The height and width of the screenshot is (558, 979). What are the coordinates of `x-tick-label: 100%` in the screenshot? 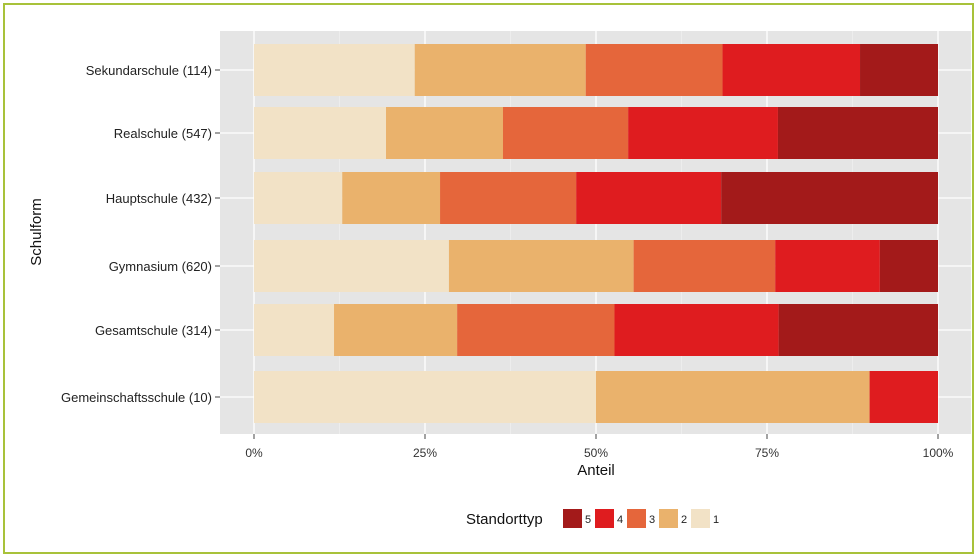 It's located at (938, 453).